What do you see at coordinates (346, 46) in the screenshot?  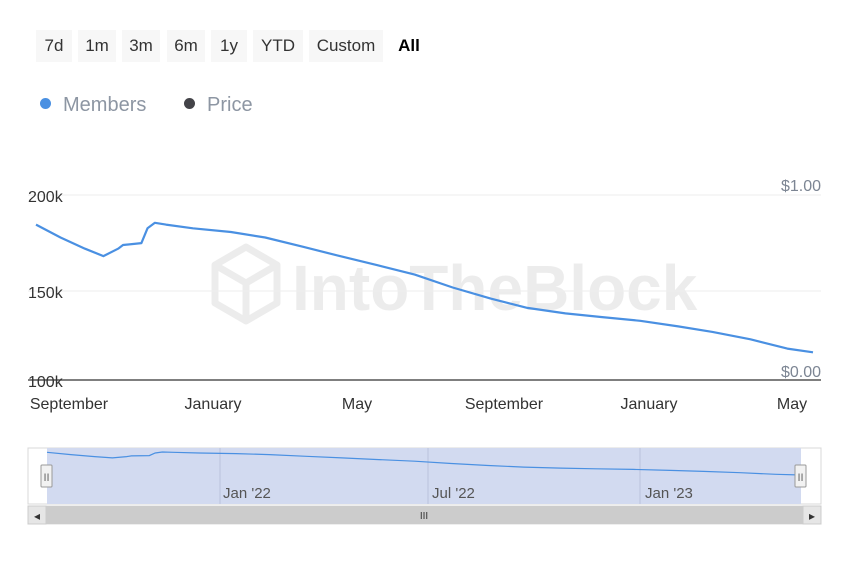 I see `range-button-custom: Custom` at bounding box center [346, 46].